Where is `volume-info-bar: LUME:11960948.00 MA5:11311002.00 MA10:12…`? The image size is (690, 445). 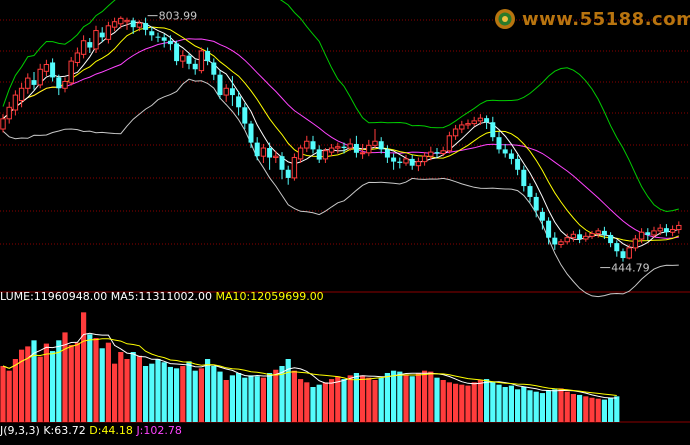 volume-info-bar: LUME:11960948.00 MA5:11311002.00 MA10:12… is located at coordinates (162, 297).